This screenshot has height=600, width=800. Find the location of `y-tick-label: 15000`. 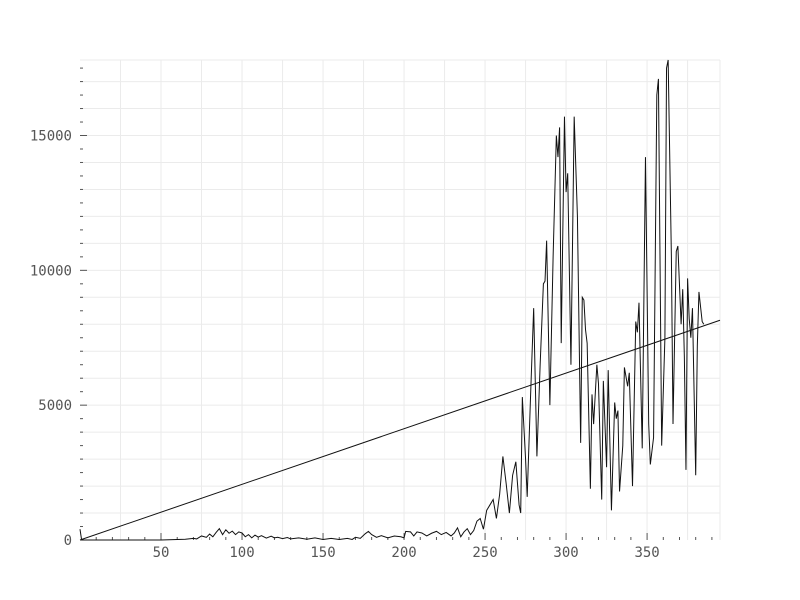

y-tick-label: 15000 is located at coordinates (51, 137).